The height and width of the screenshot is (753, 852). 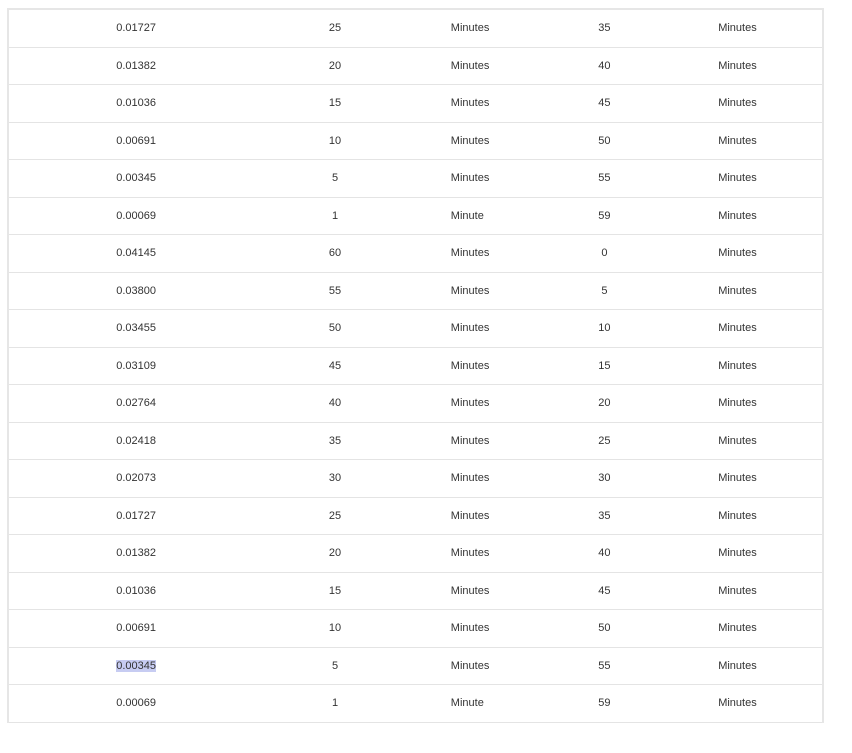 I want to click on table-row: 0.00691 10 Minutes 50 Minutes, so click(x=415, y=628).